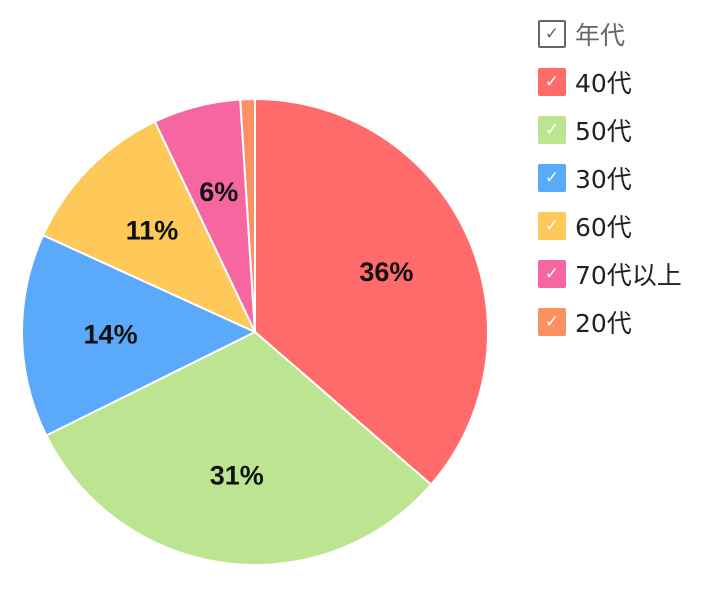  Describe the element at coordinates (603, 227) in the screenshot. I see `legend-label: 60代` at that location.